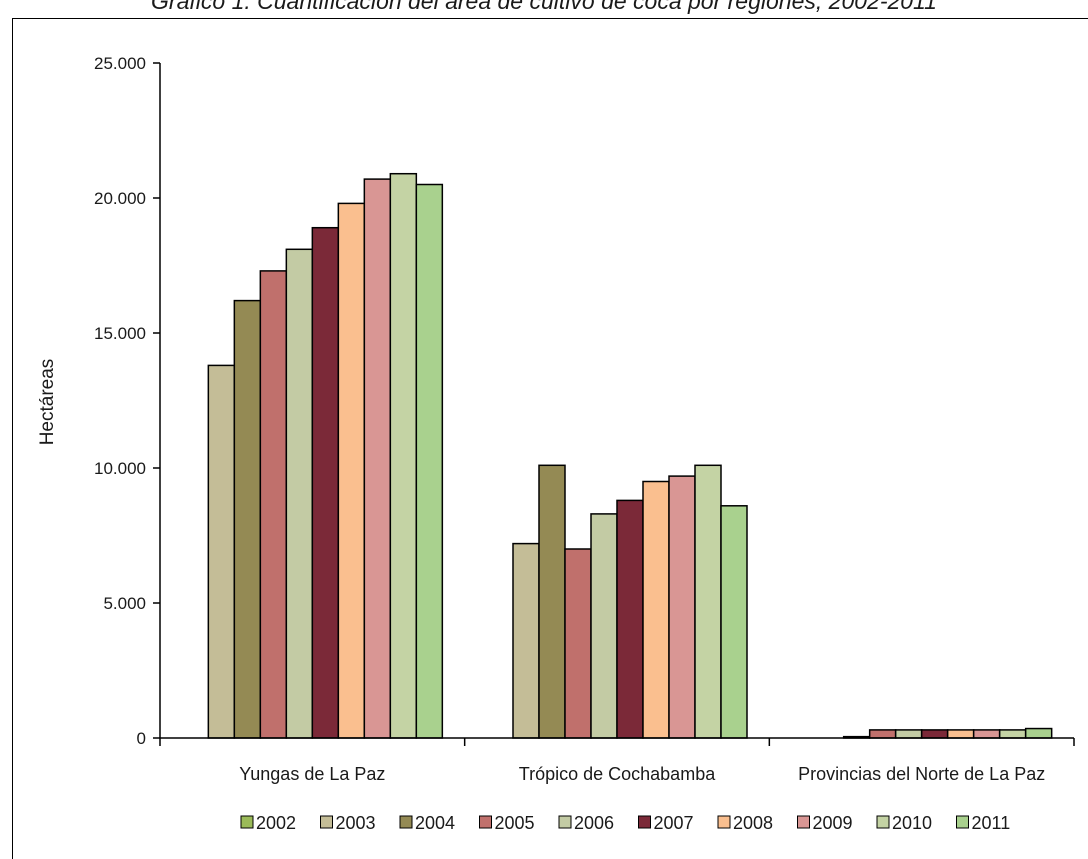 The width and height of the screenshot is (1088, 859). What do you see at coordinates (312, 774) in the screenshot?
I see `x-tick-label: Yungas de La Paz` at bounding box center [312, 774].